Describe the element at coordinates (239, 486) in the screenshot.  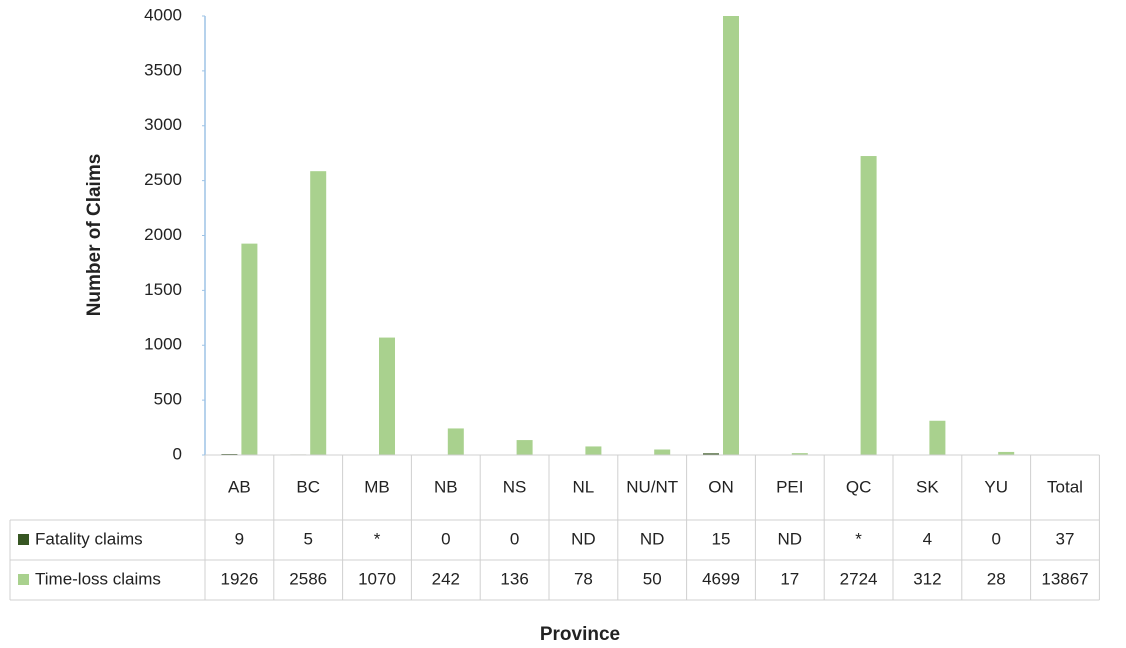
I see `x-tick-label: AB` at that location.